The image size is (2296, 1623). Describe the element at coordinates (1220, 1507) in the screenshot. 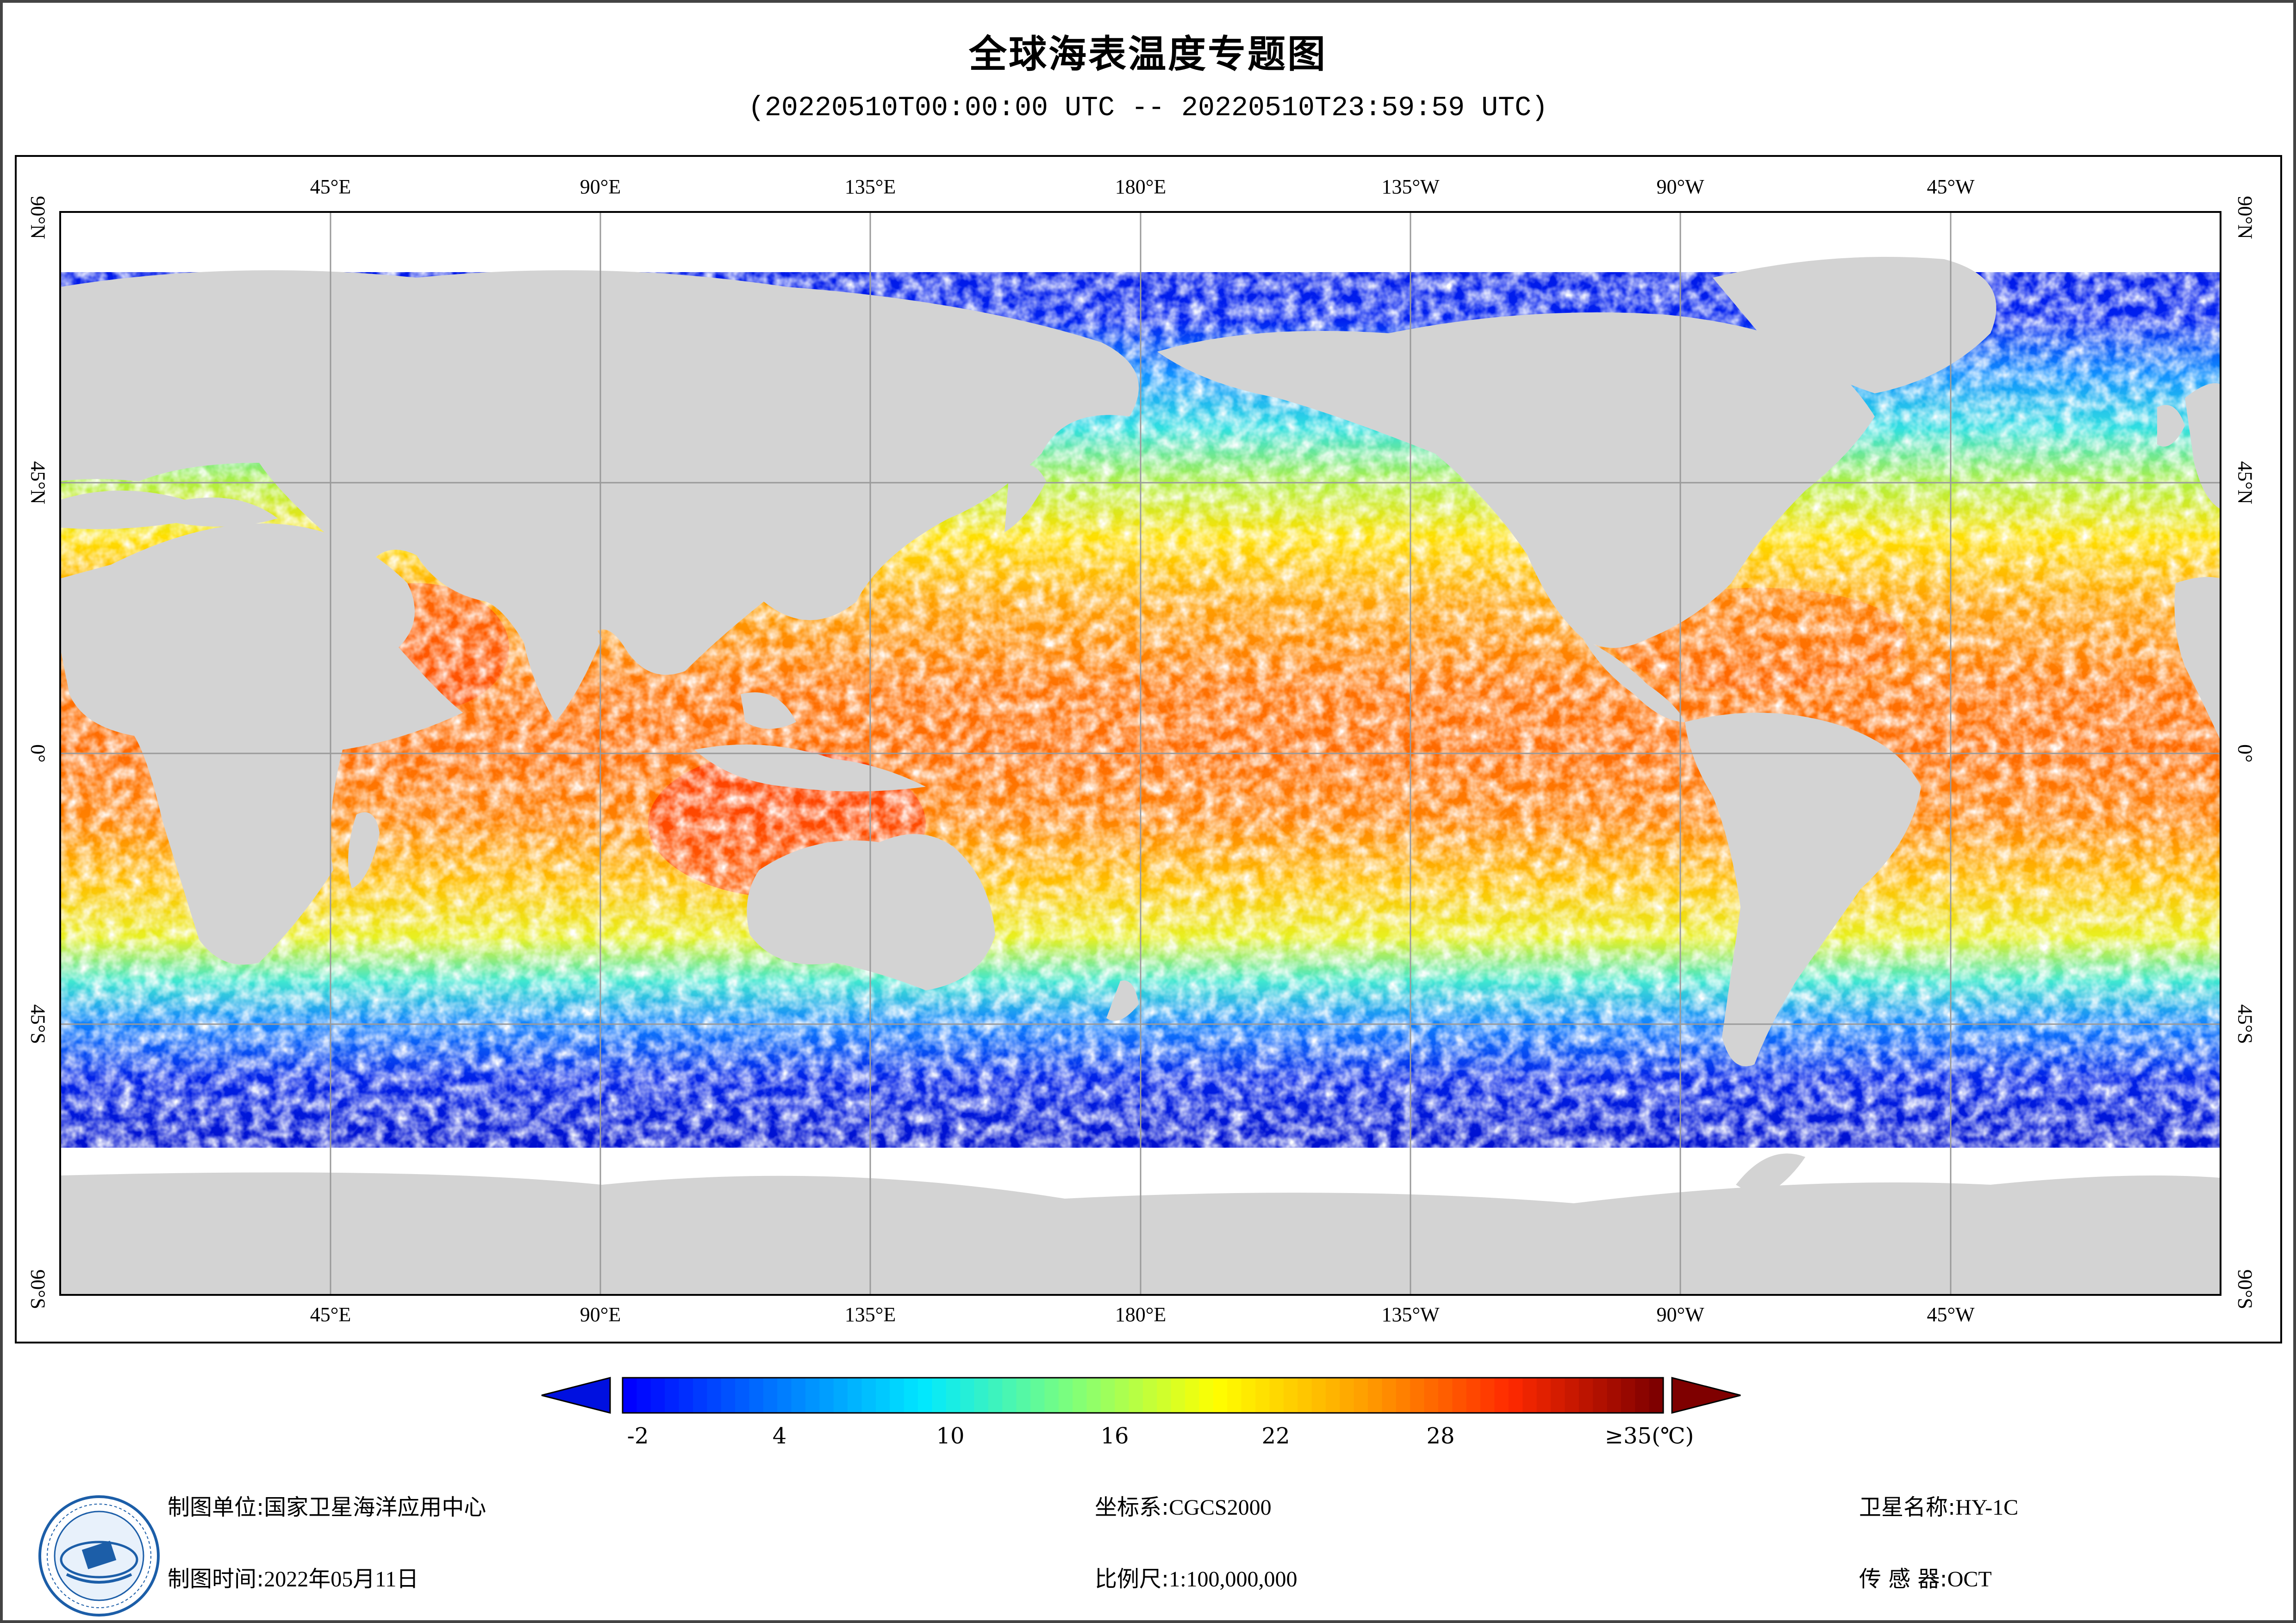

I see `coordinate-system-value: CGCS2000` at that location.